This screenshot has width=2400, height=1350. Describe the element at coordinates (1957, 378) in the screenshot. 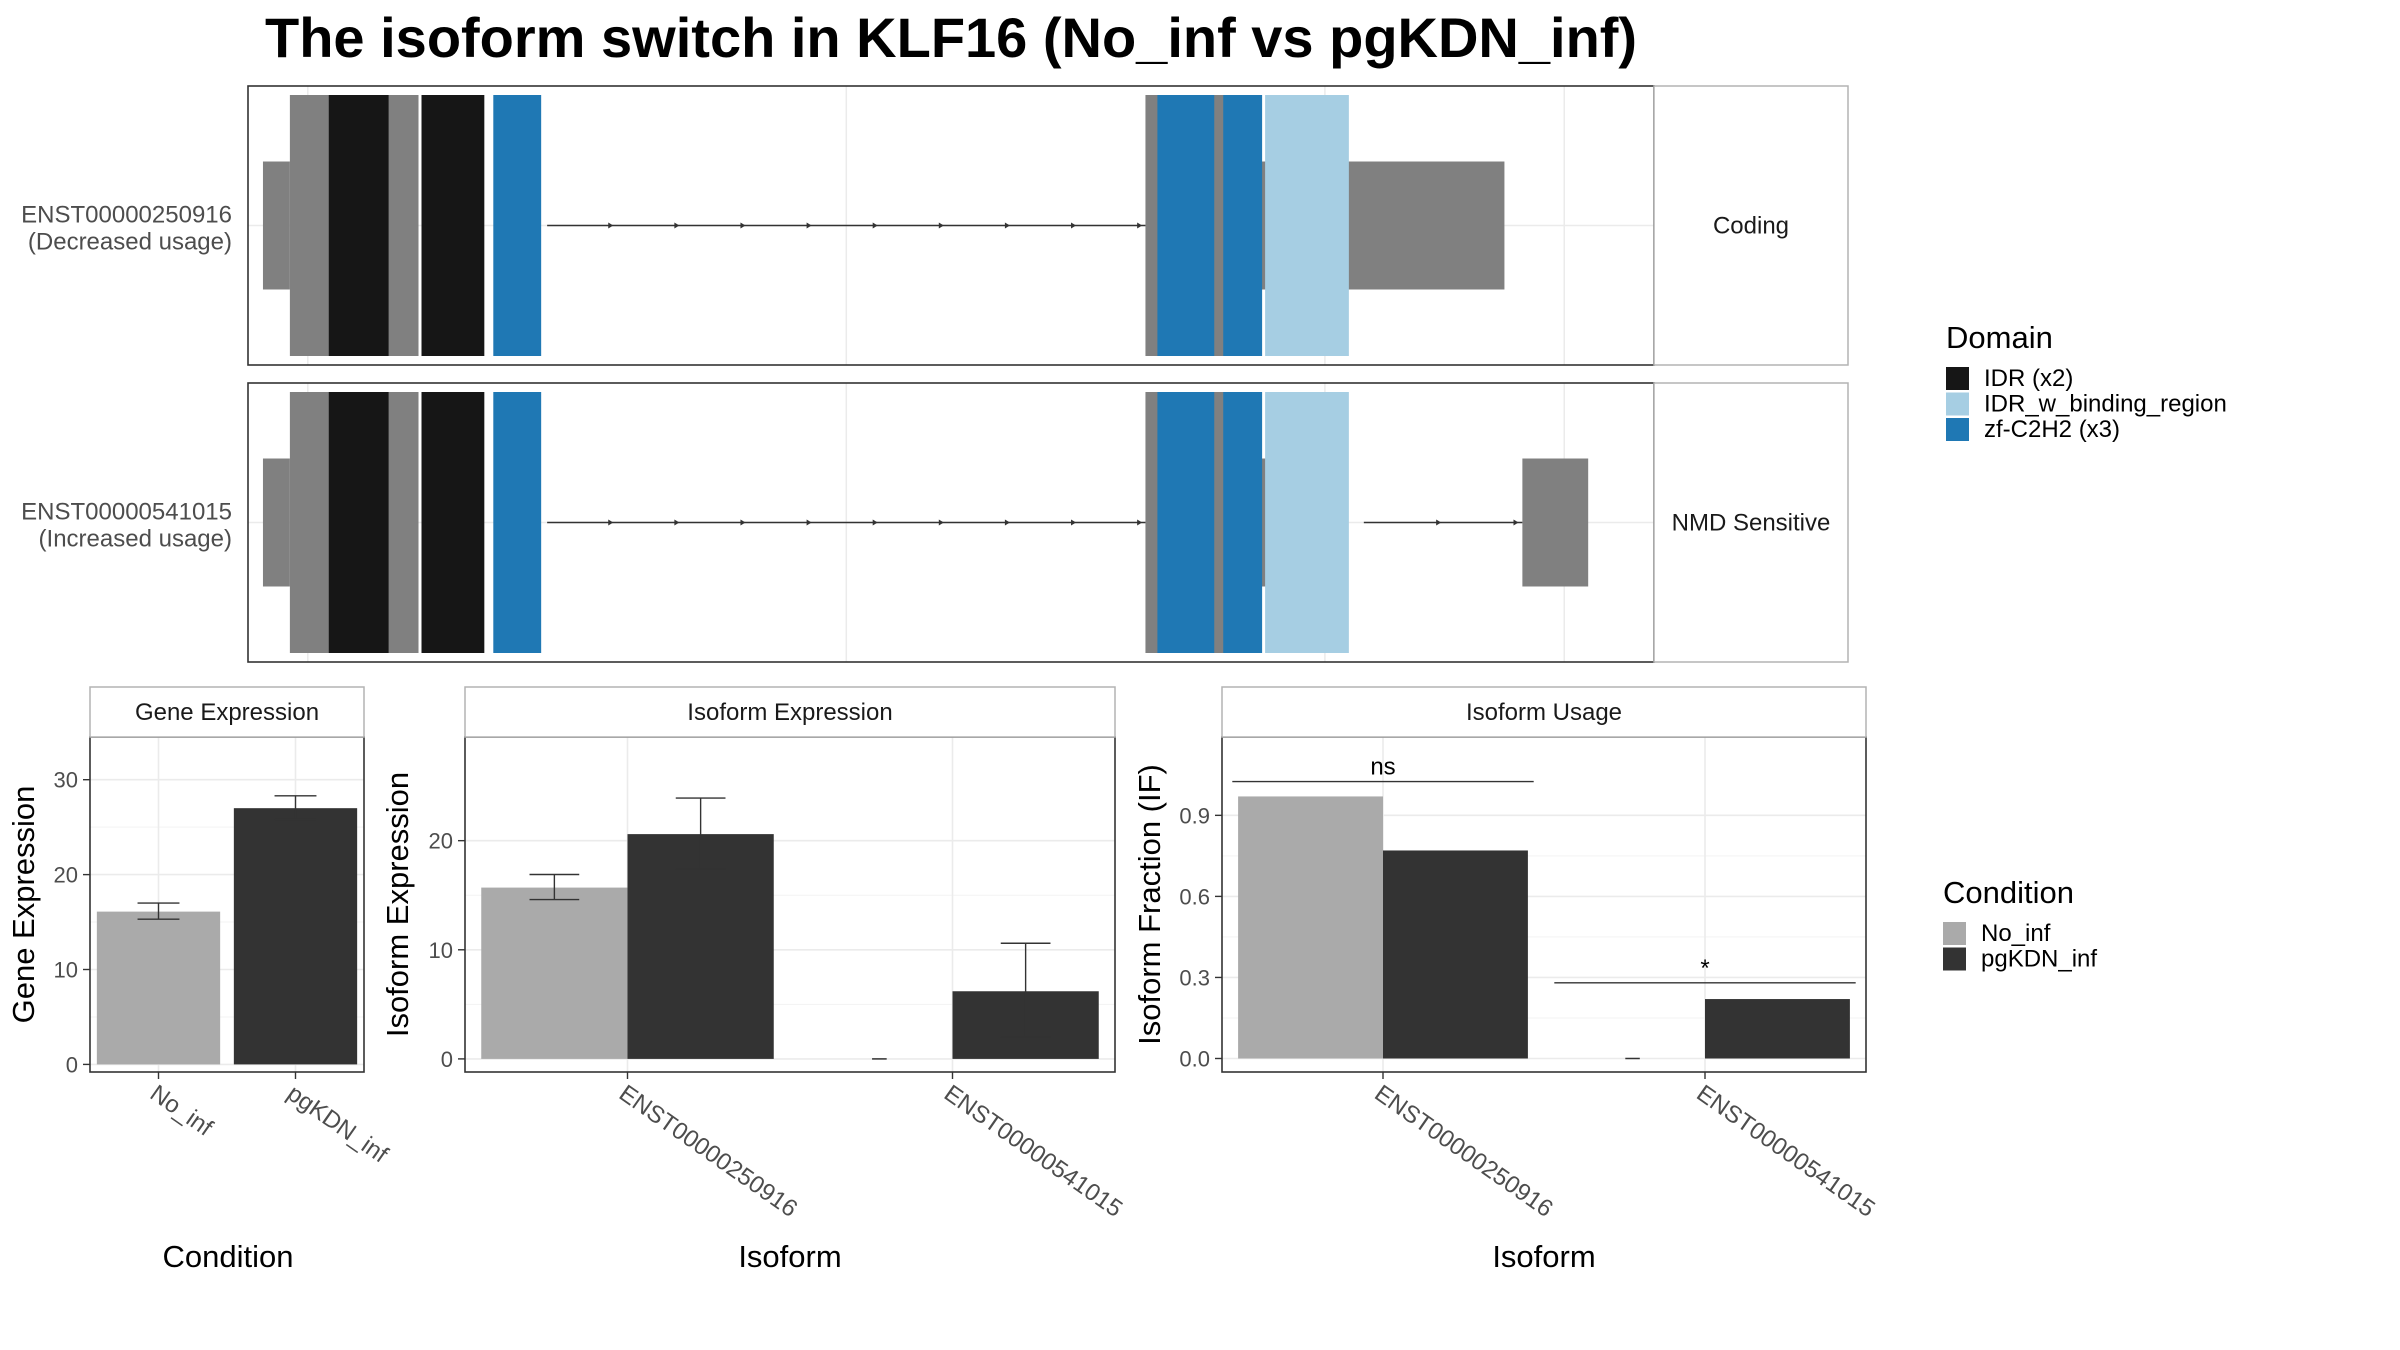

I see `legend-key-idr` at that location.